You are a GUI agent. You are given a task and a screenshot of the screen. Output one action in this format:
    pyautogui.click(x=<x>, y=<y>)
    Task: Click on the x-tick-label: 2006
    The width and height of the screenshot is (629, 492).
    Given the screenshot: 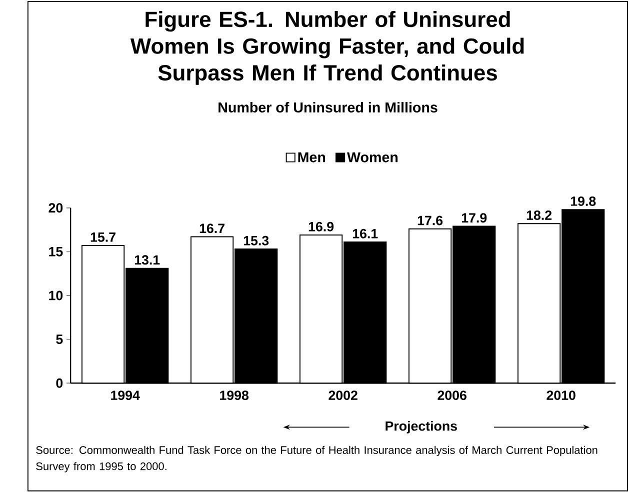 What is the action you would take?
    pyautogui.click(x=452, y=395)
    